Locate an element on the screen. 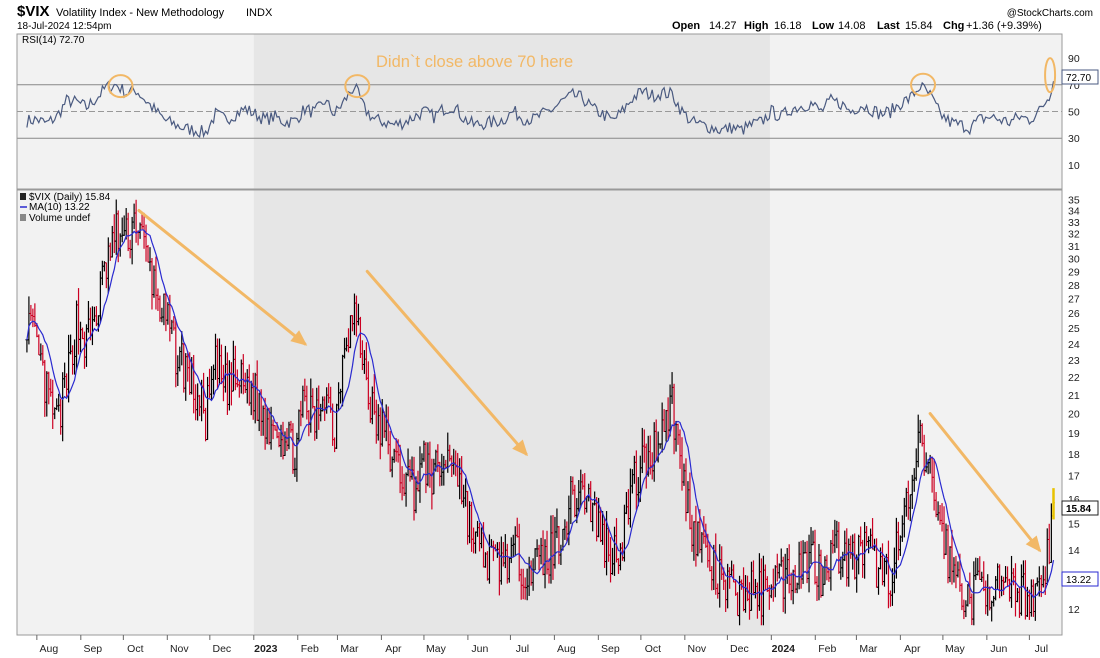 Image resolution: width=1100 pixels, height=658 pixels. price-y-tick: 23 is located at coordinates (1074, 361).